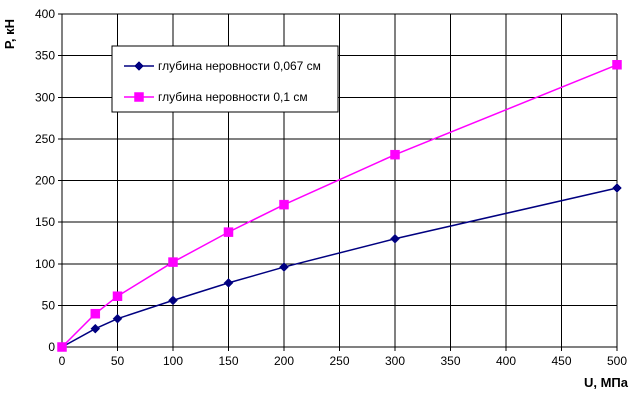  Describe the element at coordinates (9, 34) in the screenshot. I see `y-axis-title: P, кН` at that location.